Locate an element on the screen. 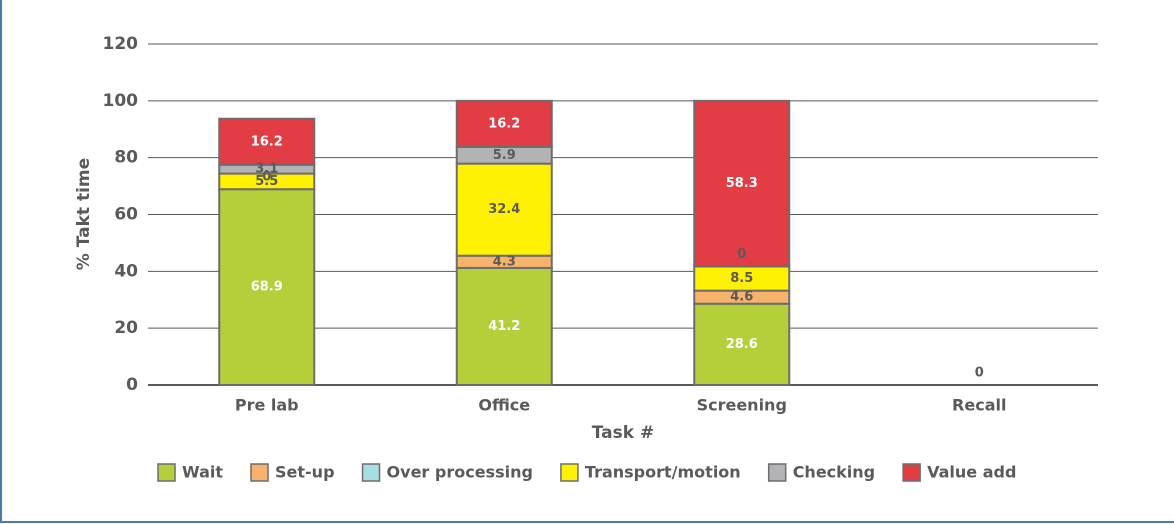 The width and height of the screenshot is (1174, 524). y-tick-label: 100 is located at coordinates (121, 101).